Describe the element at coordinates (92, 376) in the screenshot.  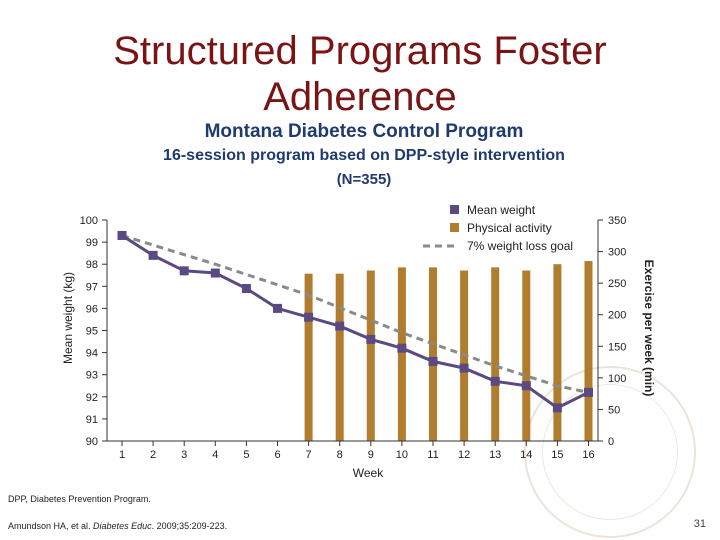
I see `left-tick-label: 93` at that location.